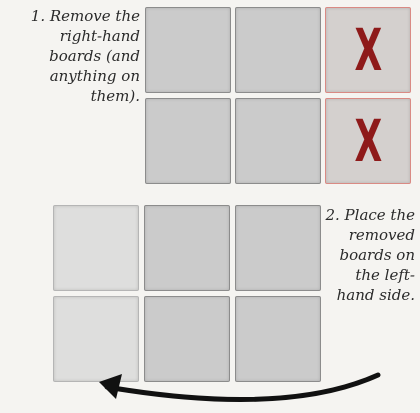 The width and height of the screenshot is (420, 413). Describe the element at coordinates (278, 339) in the screenshot. I see `bottom-board-r2-c3` at that location.